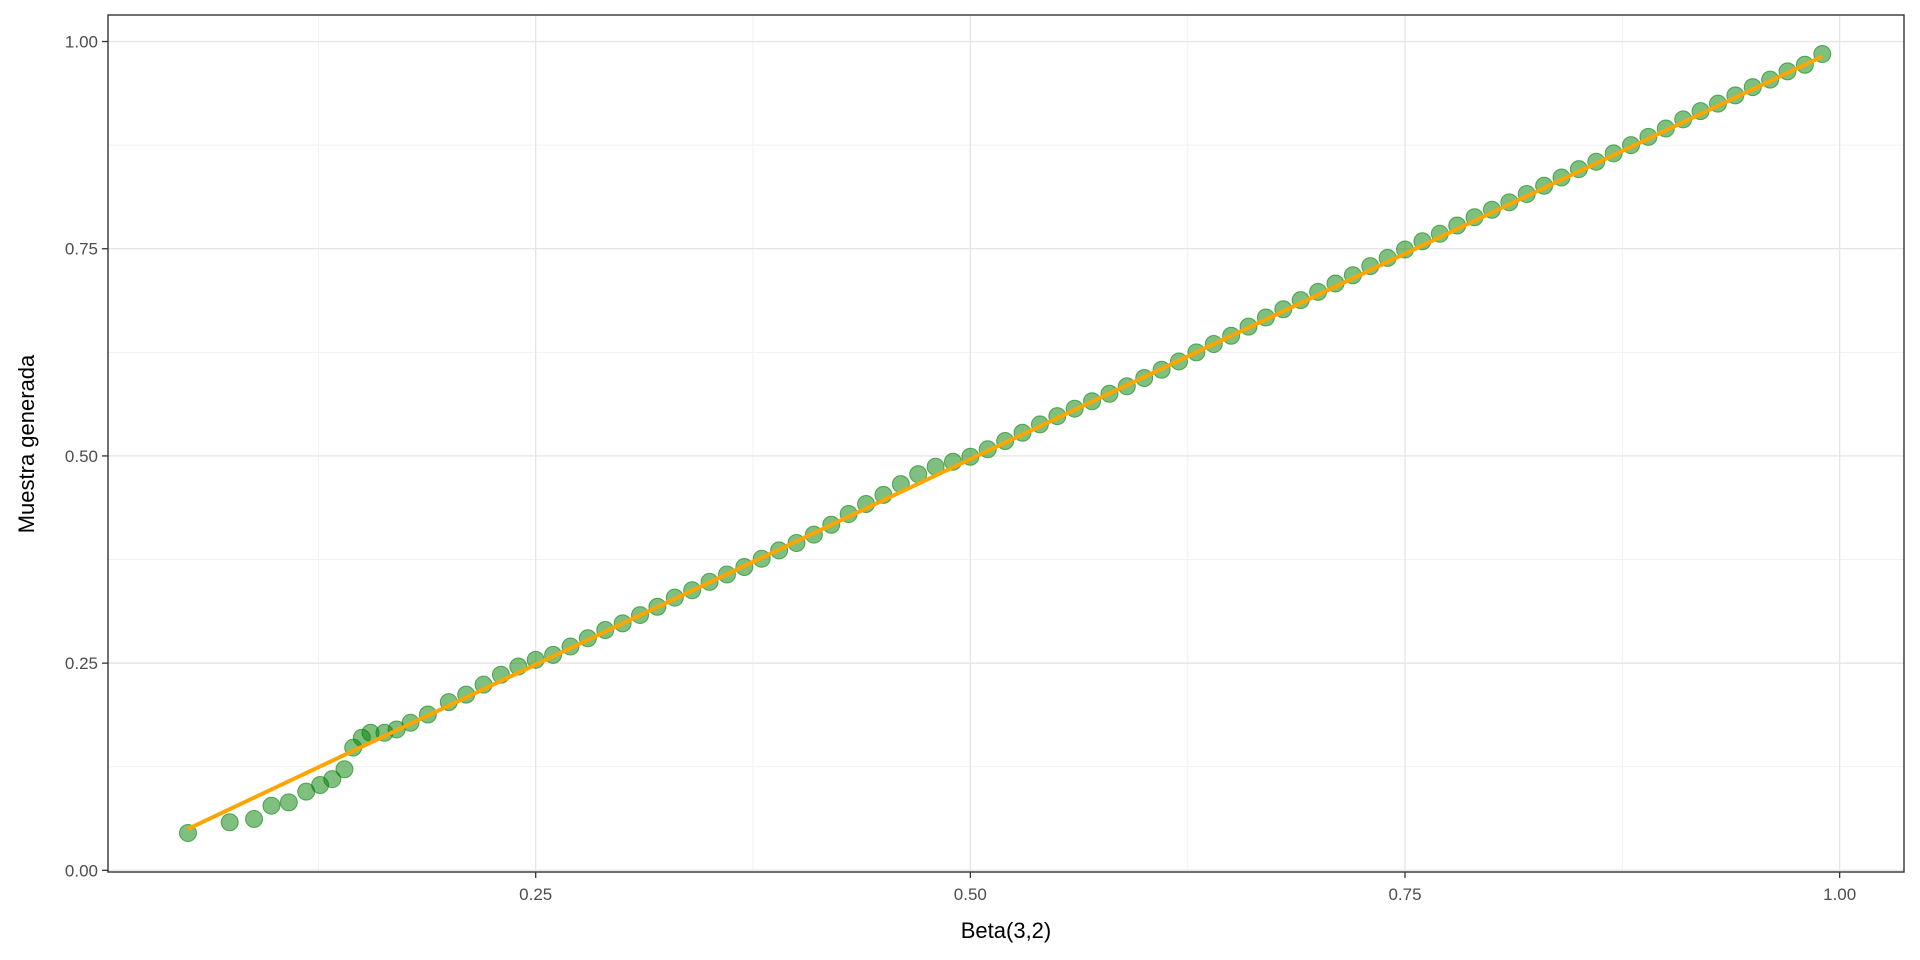  Describe the element at coordinates (81, 249) in the screenshot. I see `y-tick-label: 0.75` at that location.